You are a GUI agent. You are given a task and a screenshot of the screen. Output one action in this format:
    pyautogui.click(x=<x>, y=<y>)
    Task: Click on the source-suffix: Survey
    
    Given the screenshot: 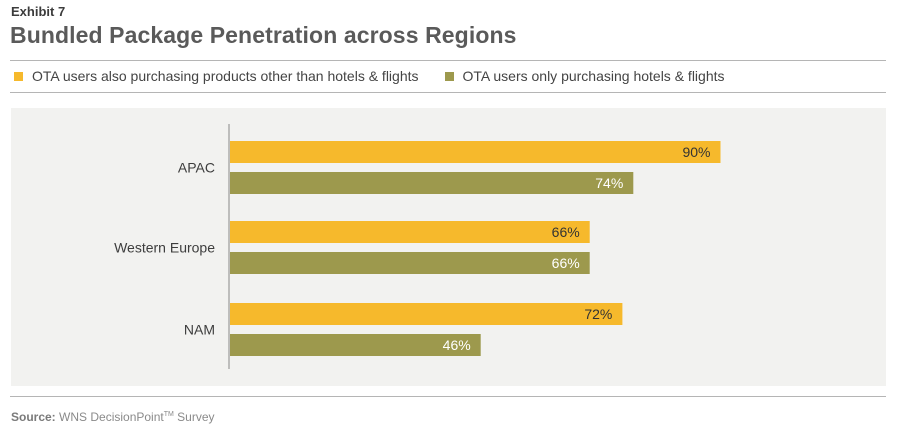 What is the action you would take?
    pyautogui.click(x=194, y=417)
    